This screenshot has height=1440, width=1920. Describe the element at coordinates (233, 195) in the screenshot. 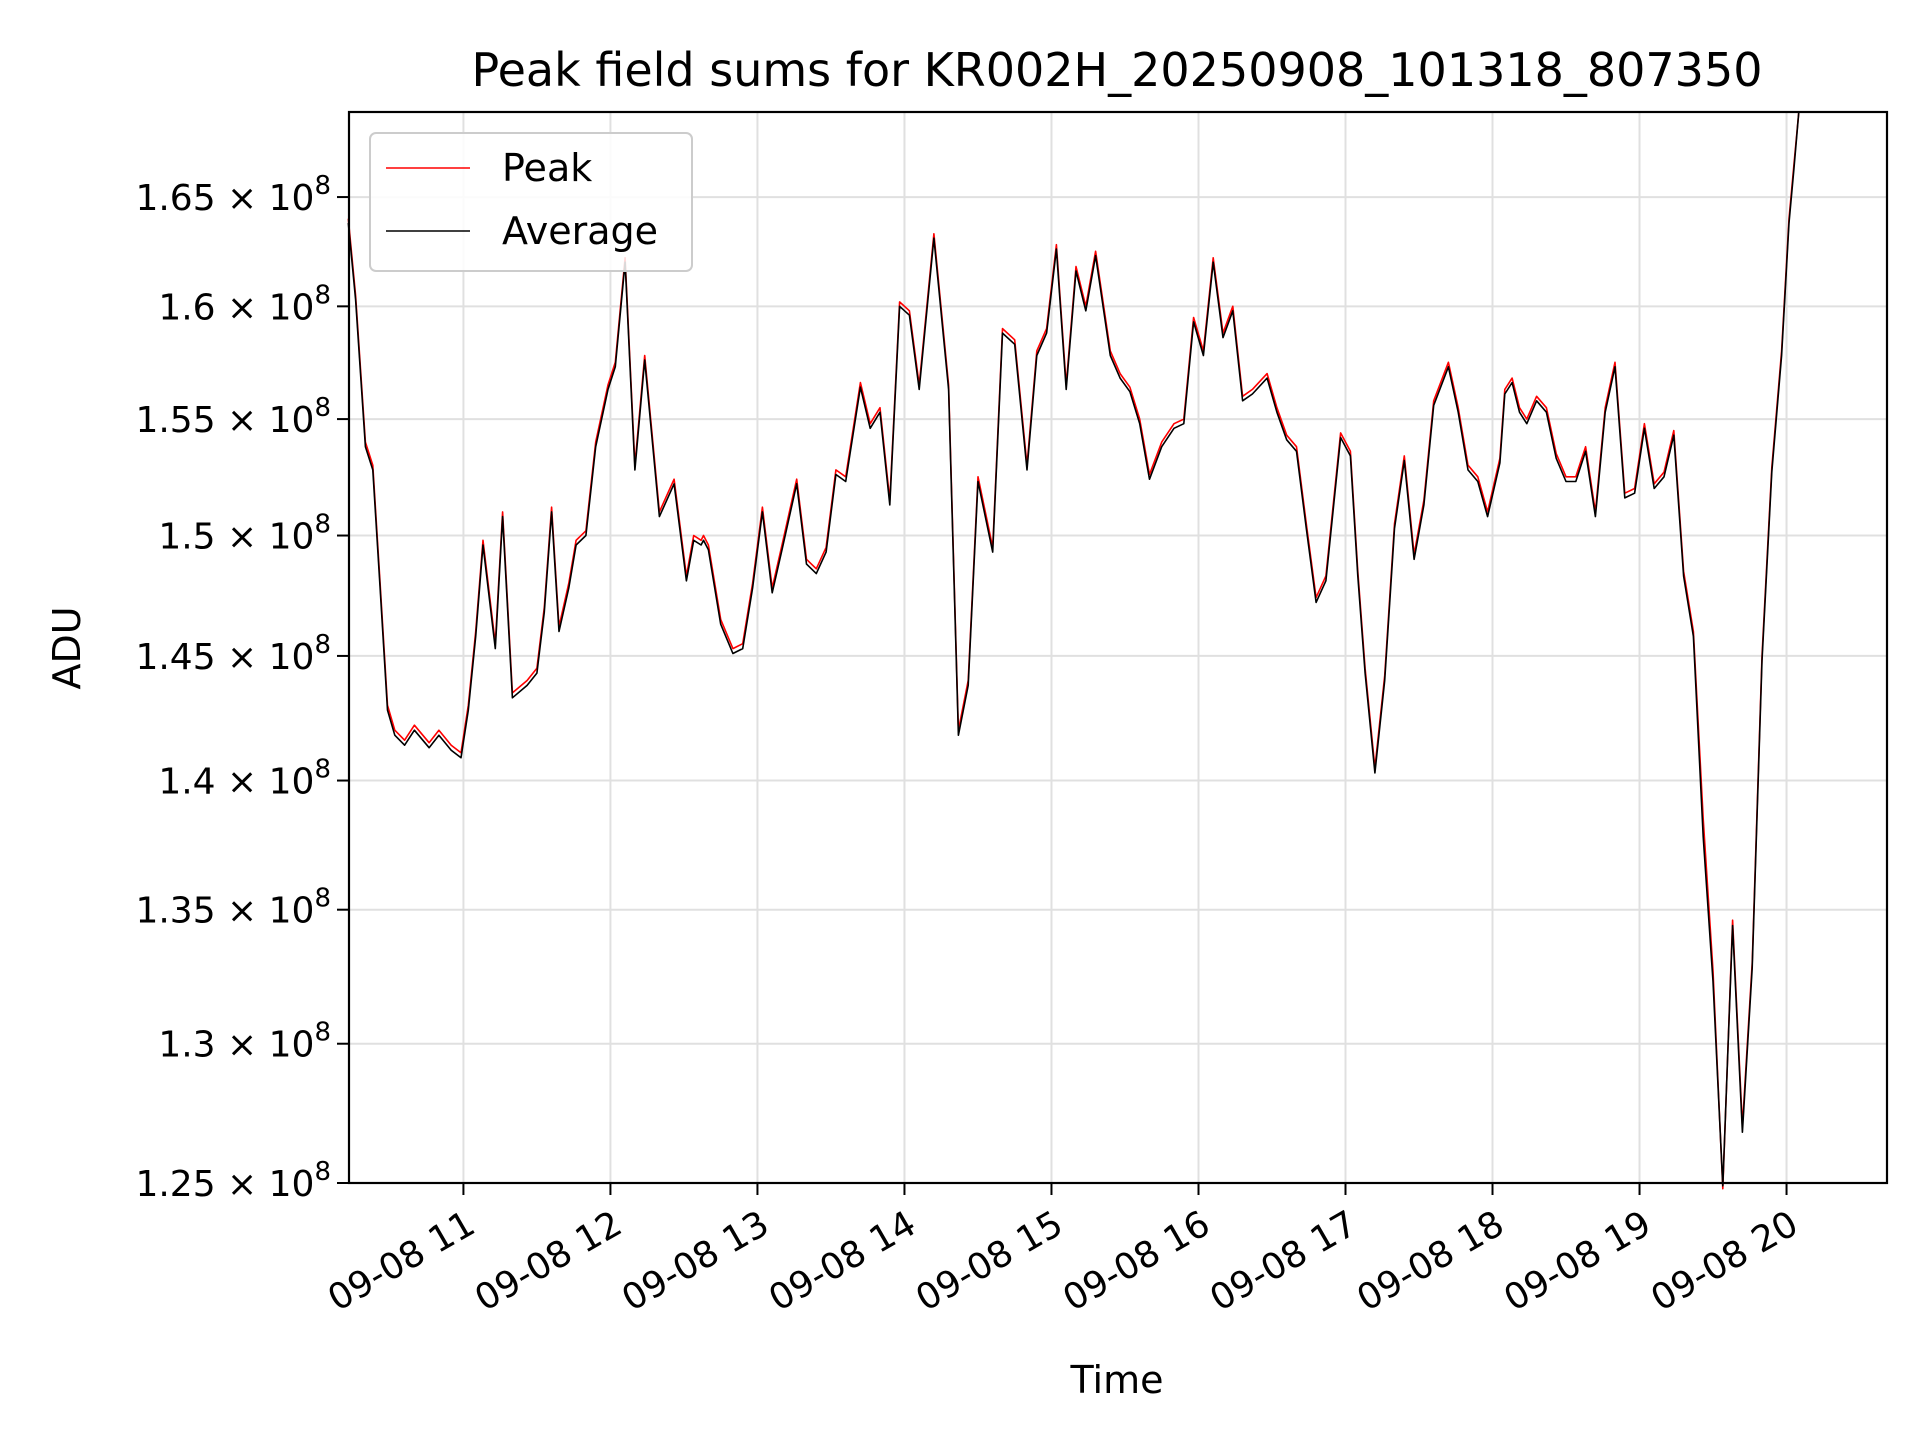

I see `y-tick-label: 1.65 × 108` at that location.